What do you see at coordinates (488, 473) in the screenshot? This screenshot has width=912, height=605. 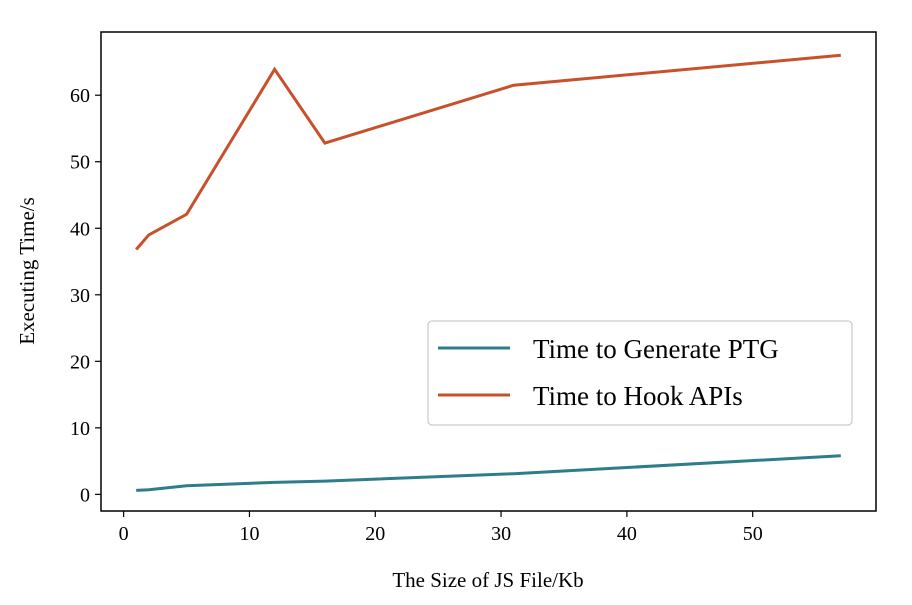 I see `series-line-ptg` at bounding box center [488, 473].